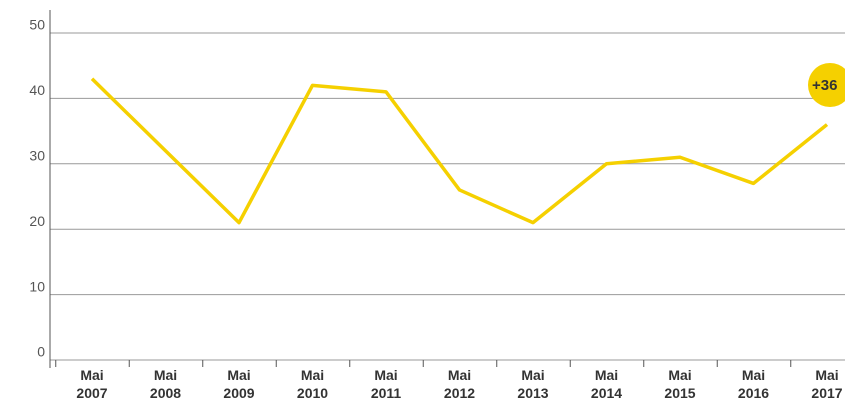 Image resolution: width=845 pixels, height=402 pixels. I want to click on x-tick-label: Mai 2015, so click(679, 384).